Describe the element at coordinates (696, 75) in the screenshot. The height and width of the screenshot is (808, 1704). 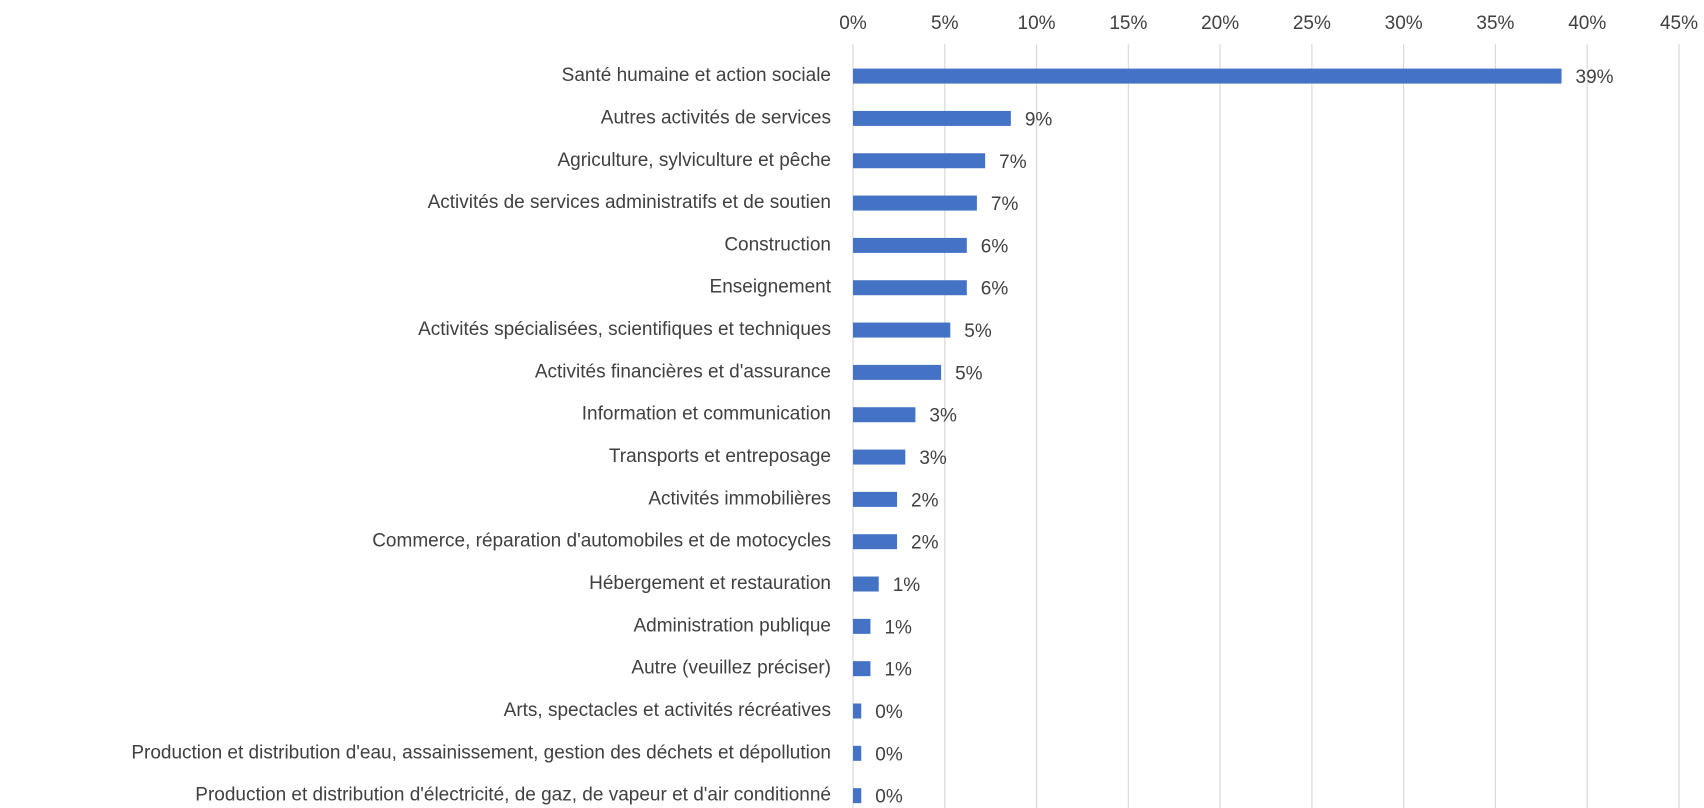
I see `y-tick-label: Santé humaine et action sociale` at that location.